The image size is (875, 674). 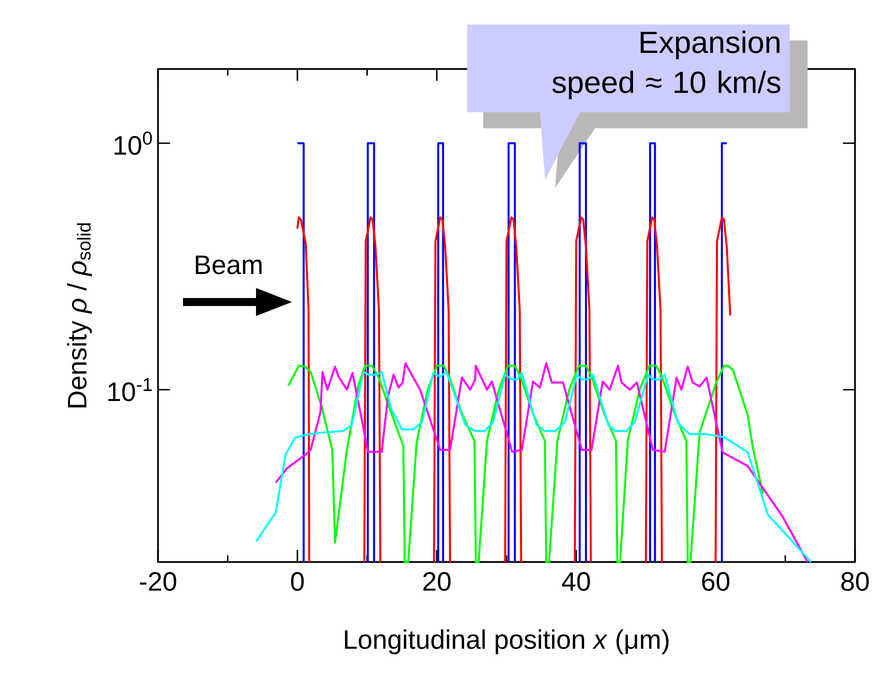 I want to click on x-tick-label: -20, so click(x=158, y=581).